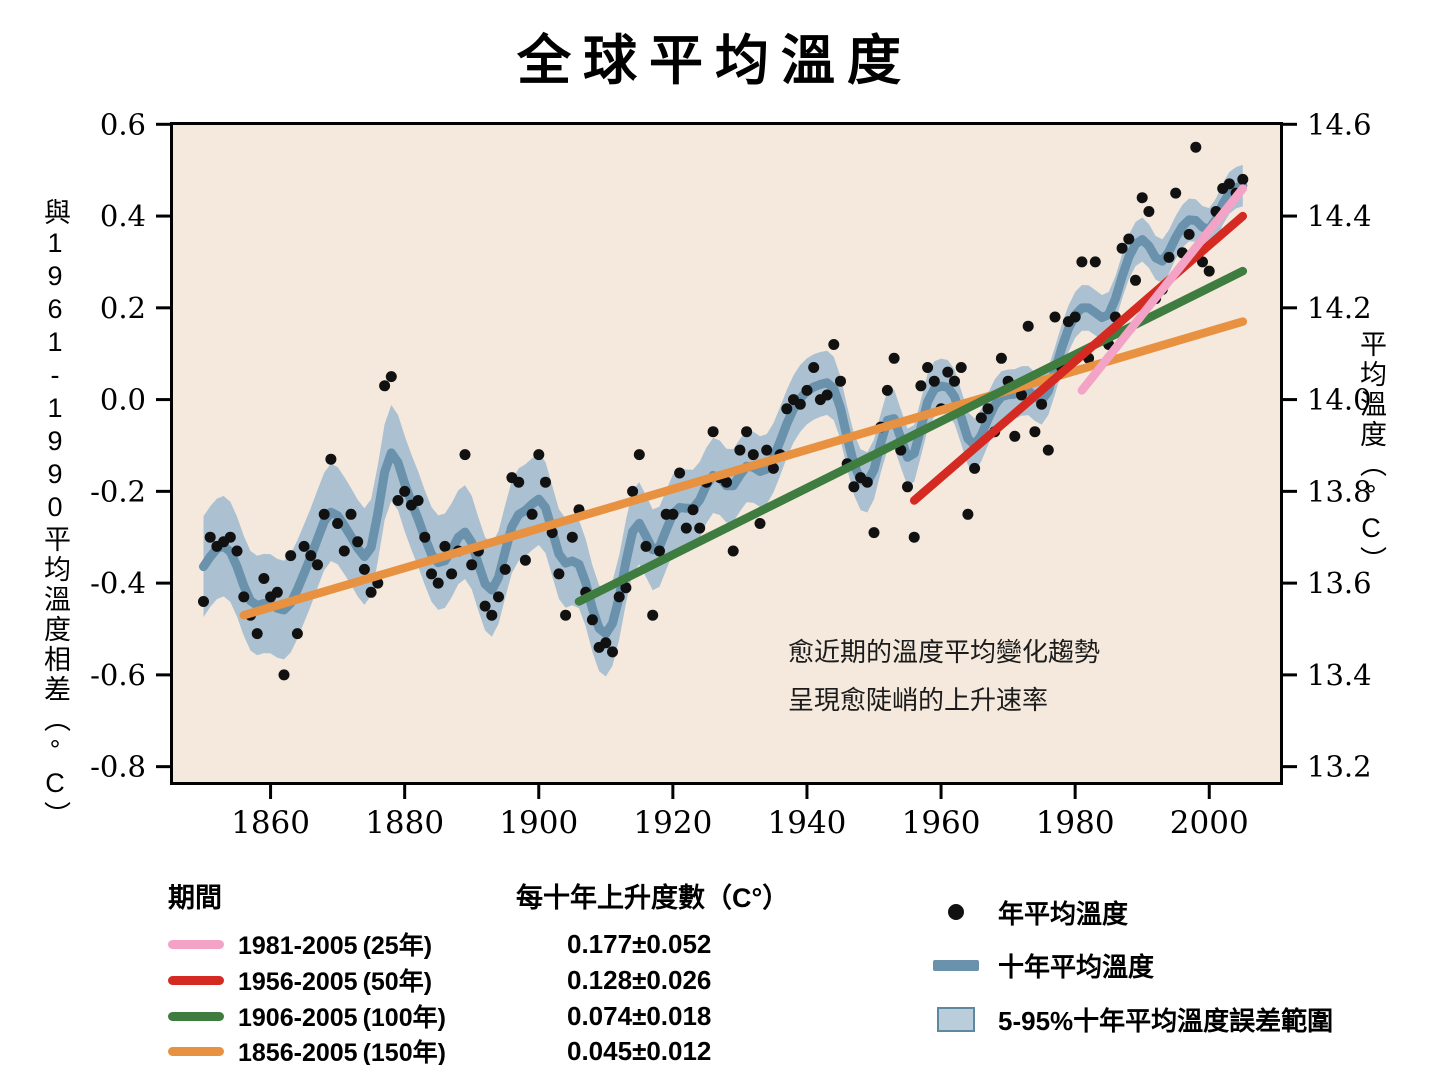  I want to click on chart-title: 全球平均溫度, so click(715, 61).